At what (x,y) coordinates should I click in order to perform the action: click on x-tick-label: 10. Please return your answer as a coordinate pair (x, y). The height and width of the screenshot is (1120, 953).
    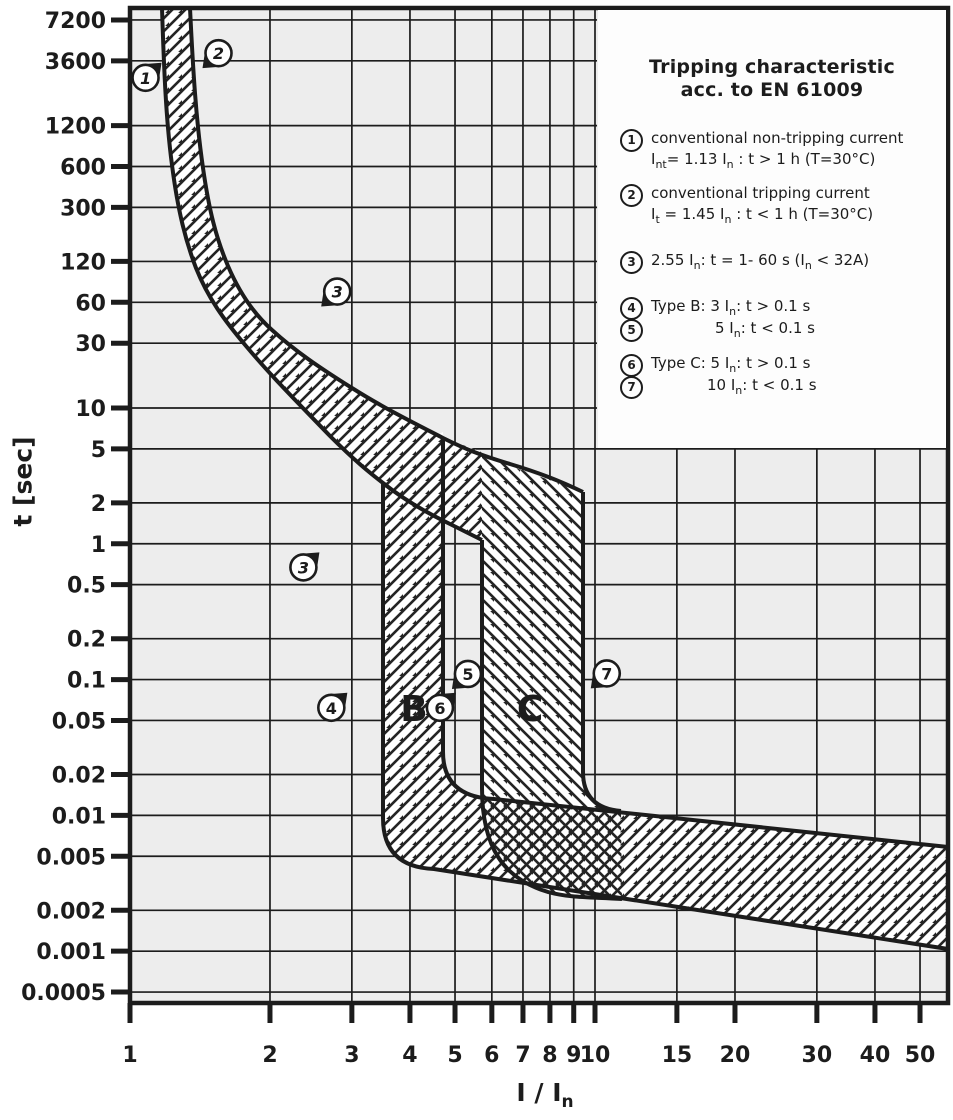
    Looking at the image, I should click on (595, 1055).